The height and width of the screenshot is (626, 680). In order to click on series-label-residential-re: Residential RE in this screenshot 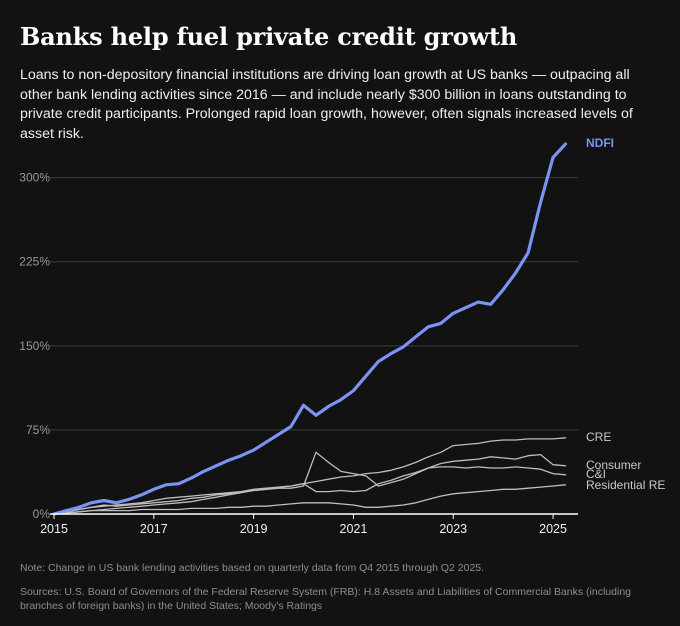, I will do `click(625, 485)`.